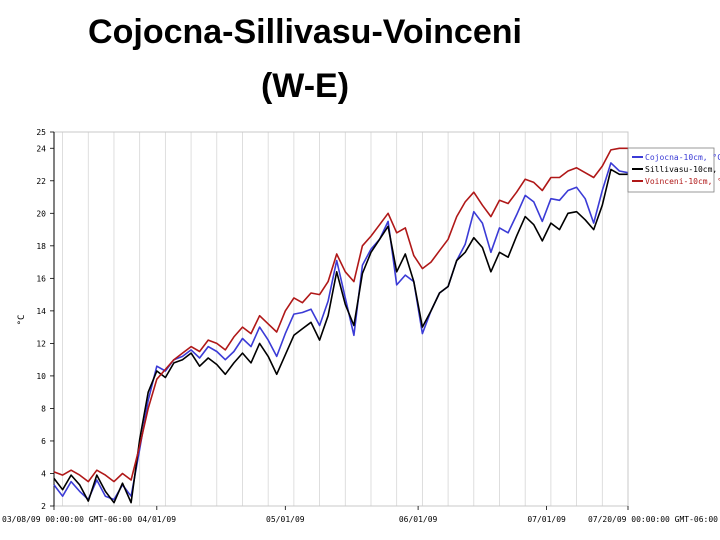 This screenshot has height=540, width=720. I want to click on x-tick-label: 05/01/09, so click(285, 519).